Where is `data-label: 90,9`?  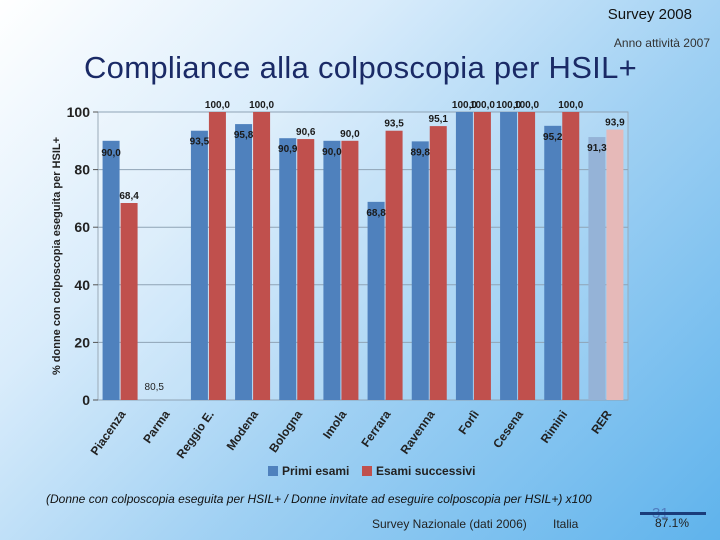 data-label: 90,9 is located at coordinates (288, 149).